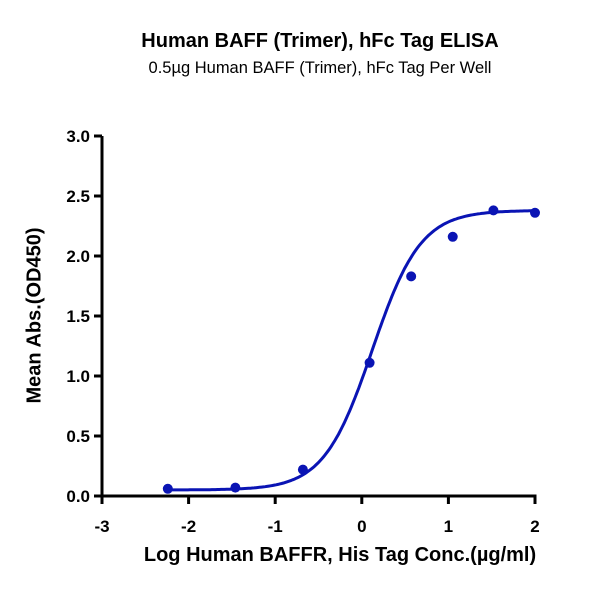 The width and height of the screenshot is (600, 600). Describe the element at coordinates (448, 526) in the screenshot. I see `x-tick-label: 1` at that location.